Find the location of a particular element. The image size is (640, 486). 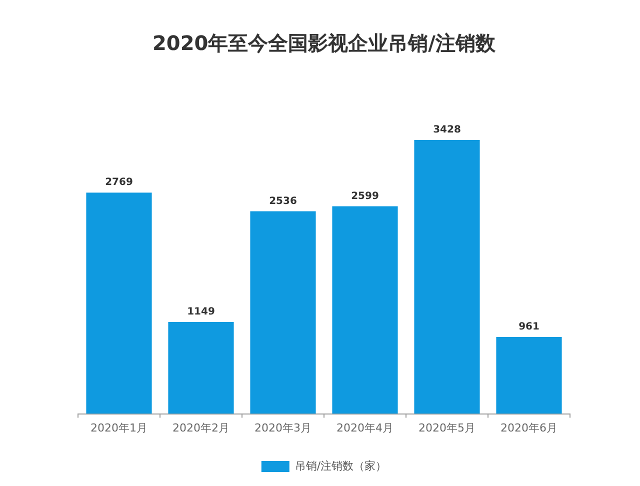

data-label: 2769 is located at coordinates (119, 182).